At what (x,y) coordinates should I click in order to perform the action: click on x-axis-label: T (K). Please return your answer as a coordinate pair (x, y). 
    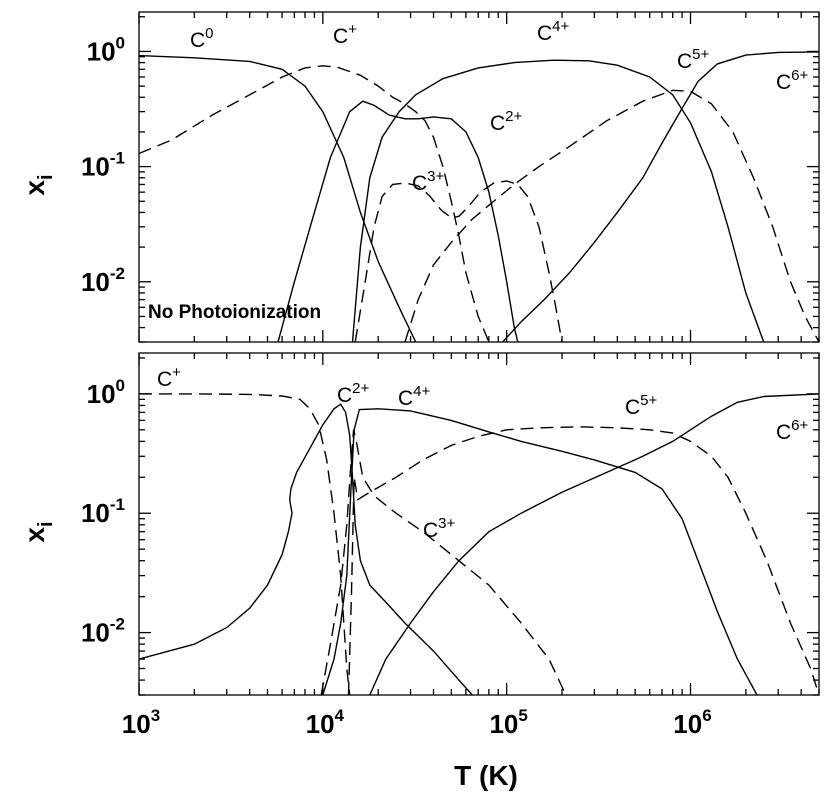
    Looking at the image, I should click on (486, 775).